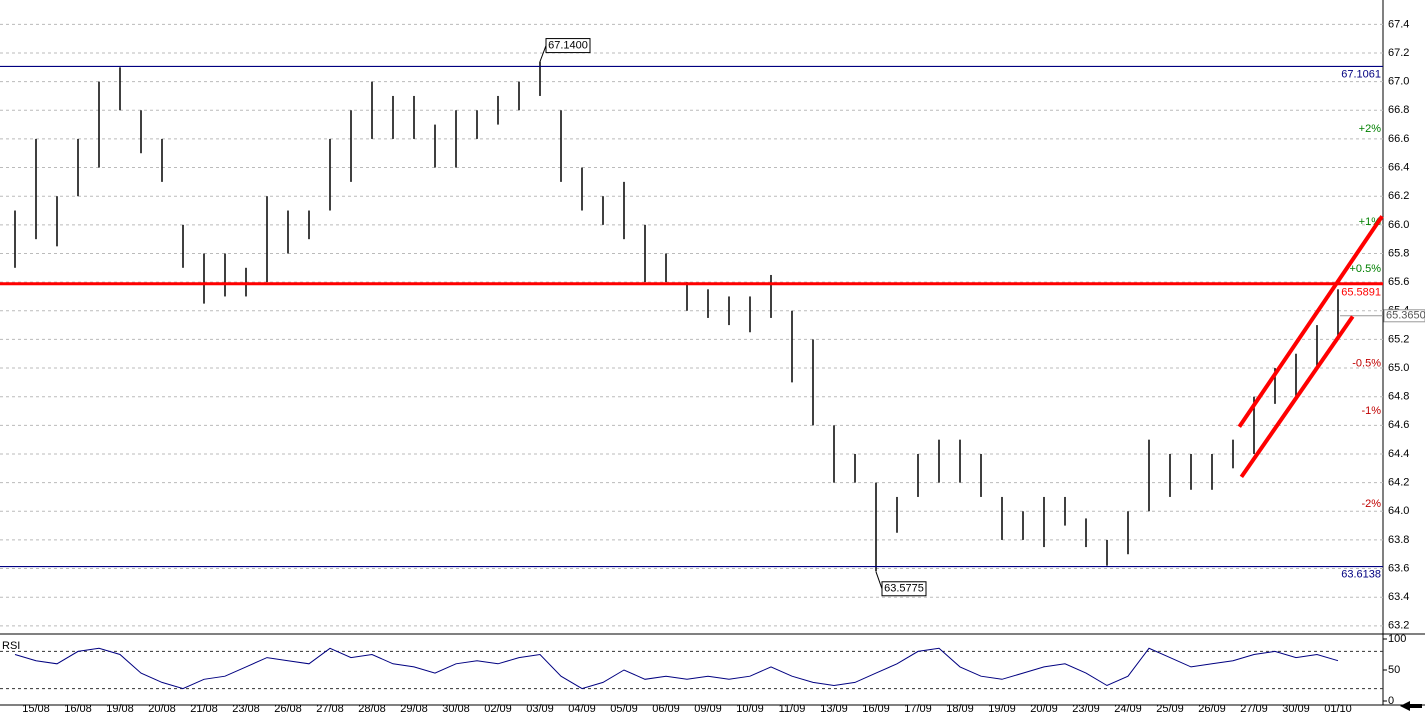 The height and width of the screenshot is (713, 1425). What do you see at coordinates (1366, 269) in the screenshot?
I see `percent-label: +0.5%` at bounding box center [1366, 269].